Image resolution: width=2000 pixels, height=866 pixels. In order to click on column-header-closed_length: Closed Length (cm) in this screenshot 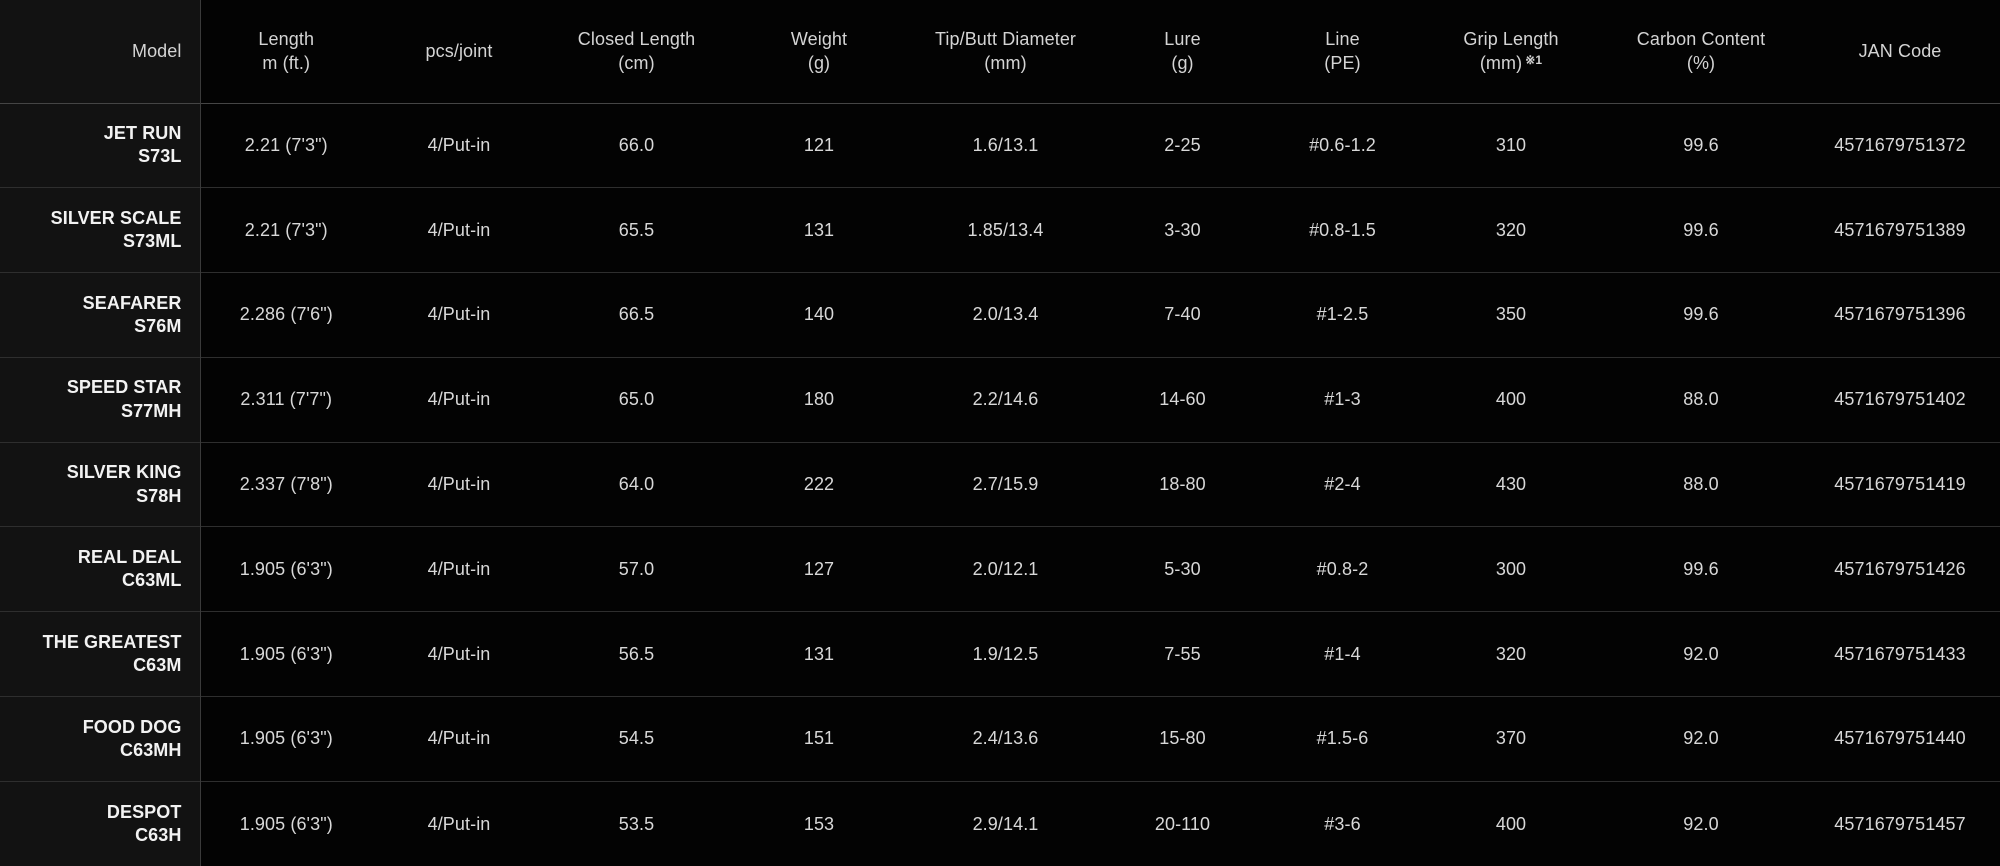, I will do `click(636, 51)`.